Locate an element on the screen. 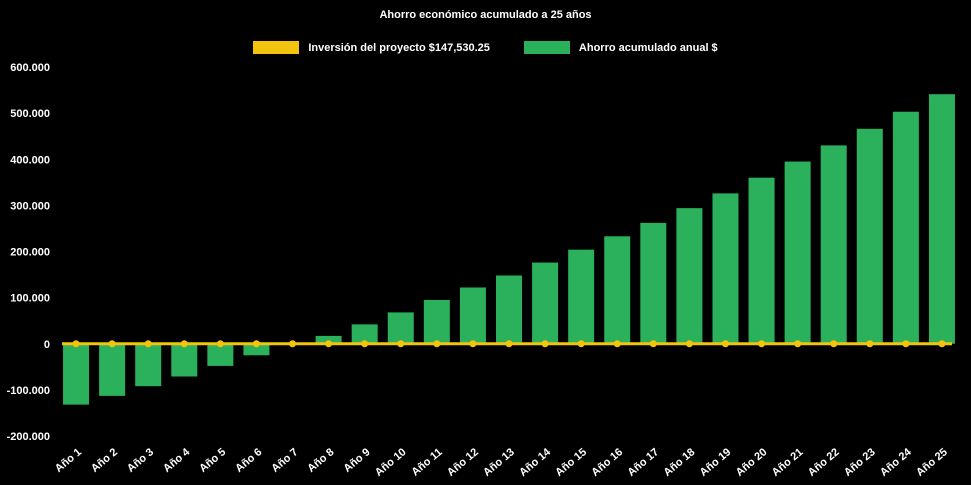 The image size is (971, 485). x-tick-label: Año 19 is located at coordinates (716, 462).